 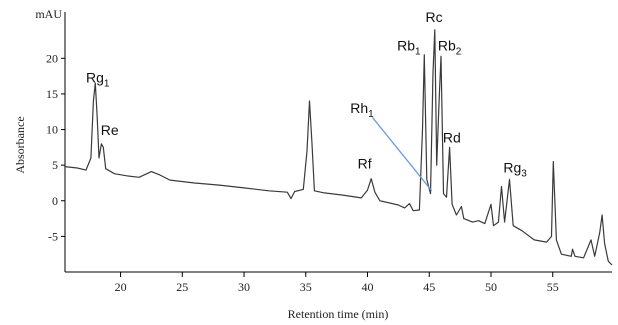 I want to click on peak-label: Rb1, so click(x=409, y=47).